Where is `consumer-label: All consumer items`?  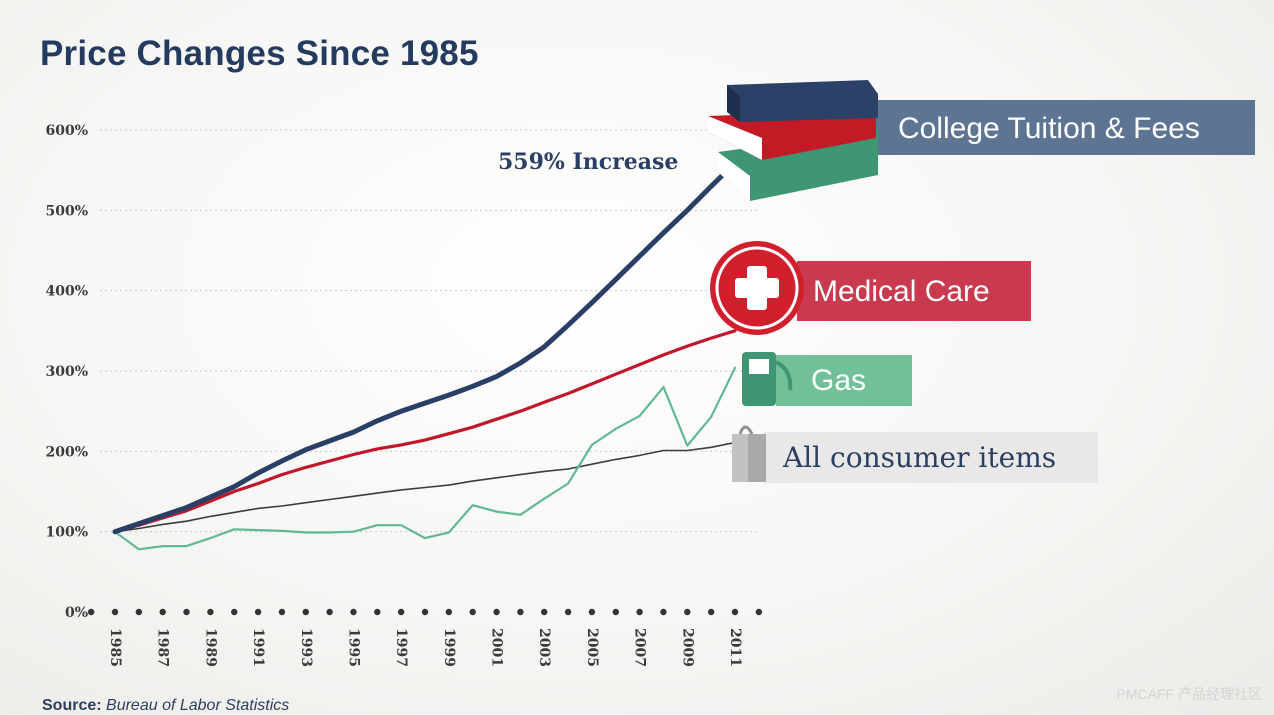
consumer-label: All consumer items is located at coordinates (919, 457).